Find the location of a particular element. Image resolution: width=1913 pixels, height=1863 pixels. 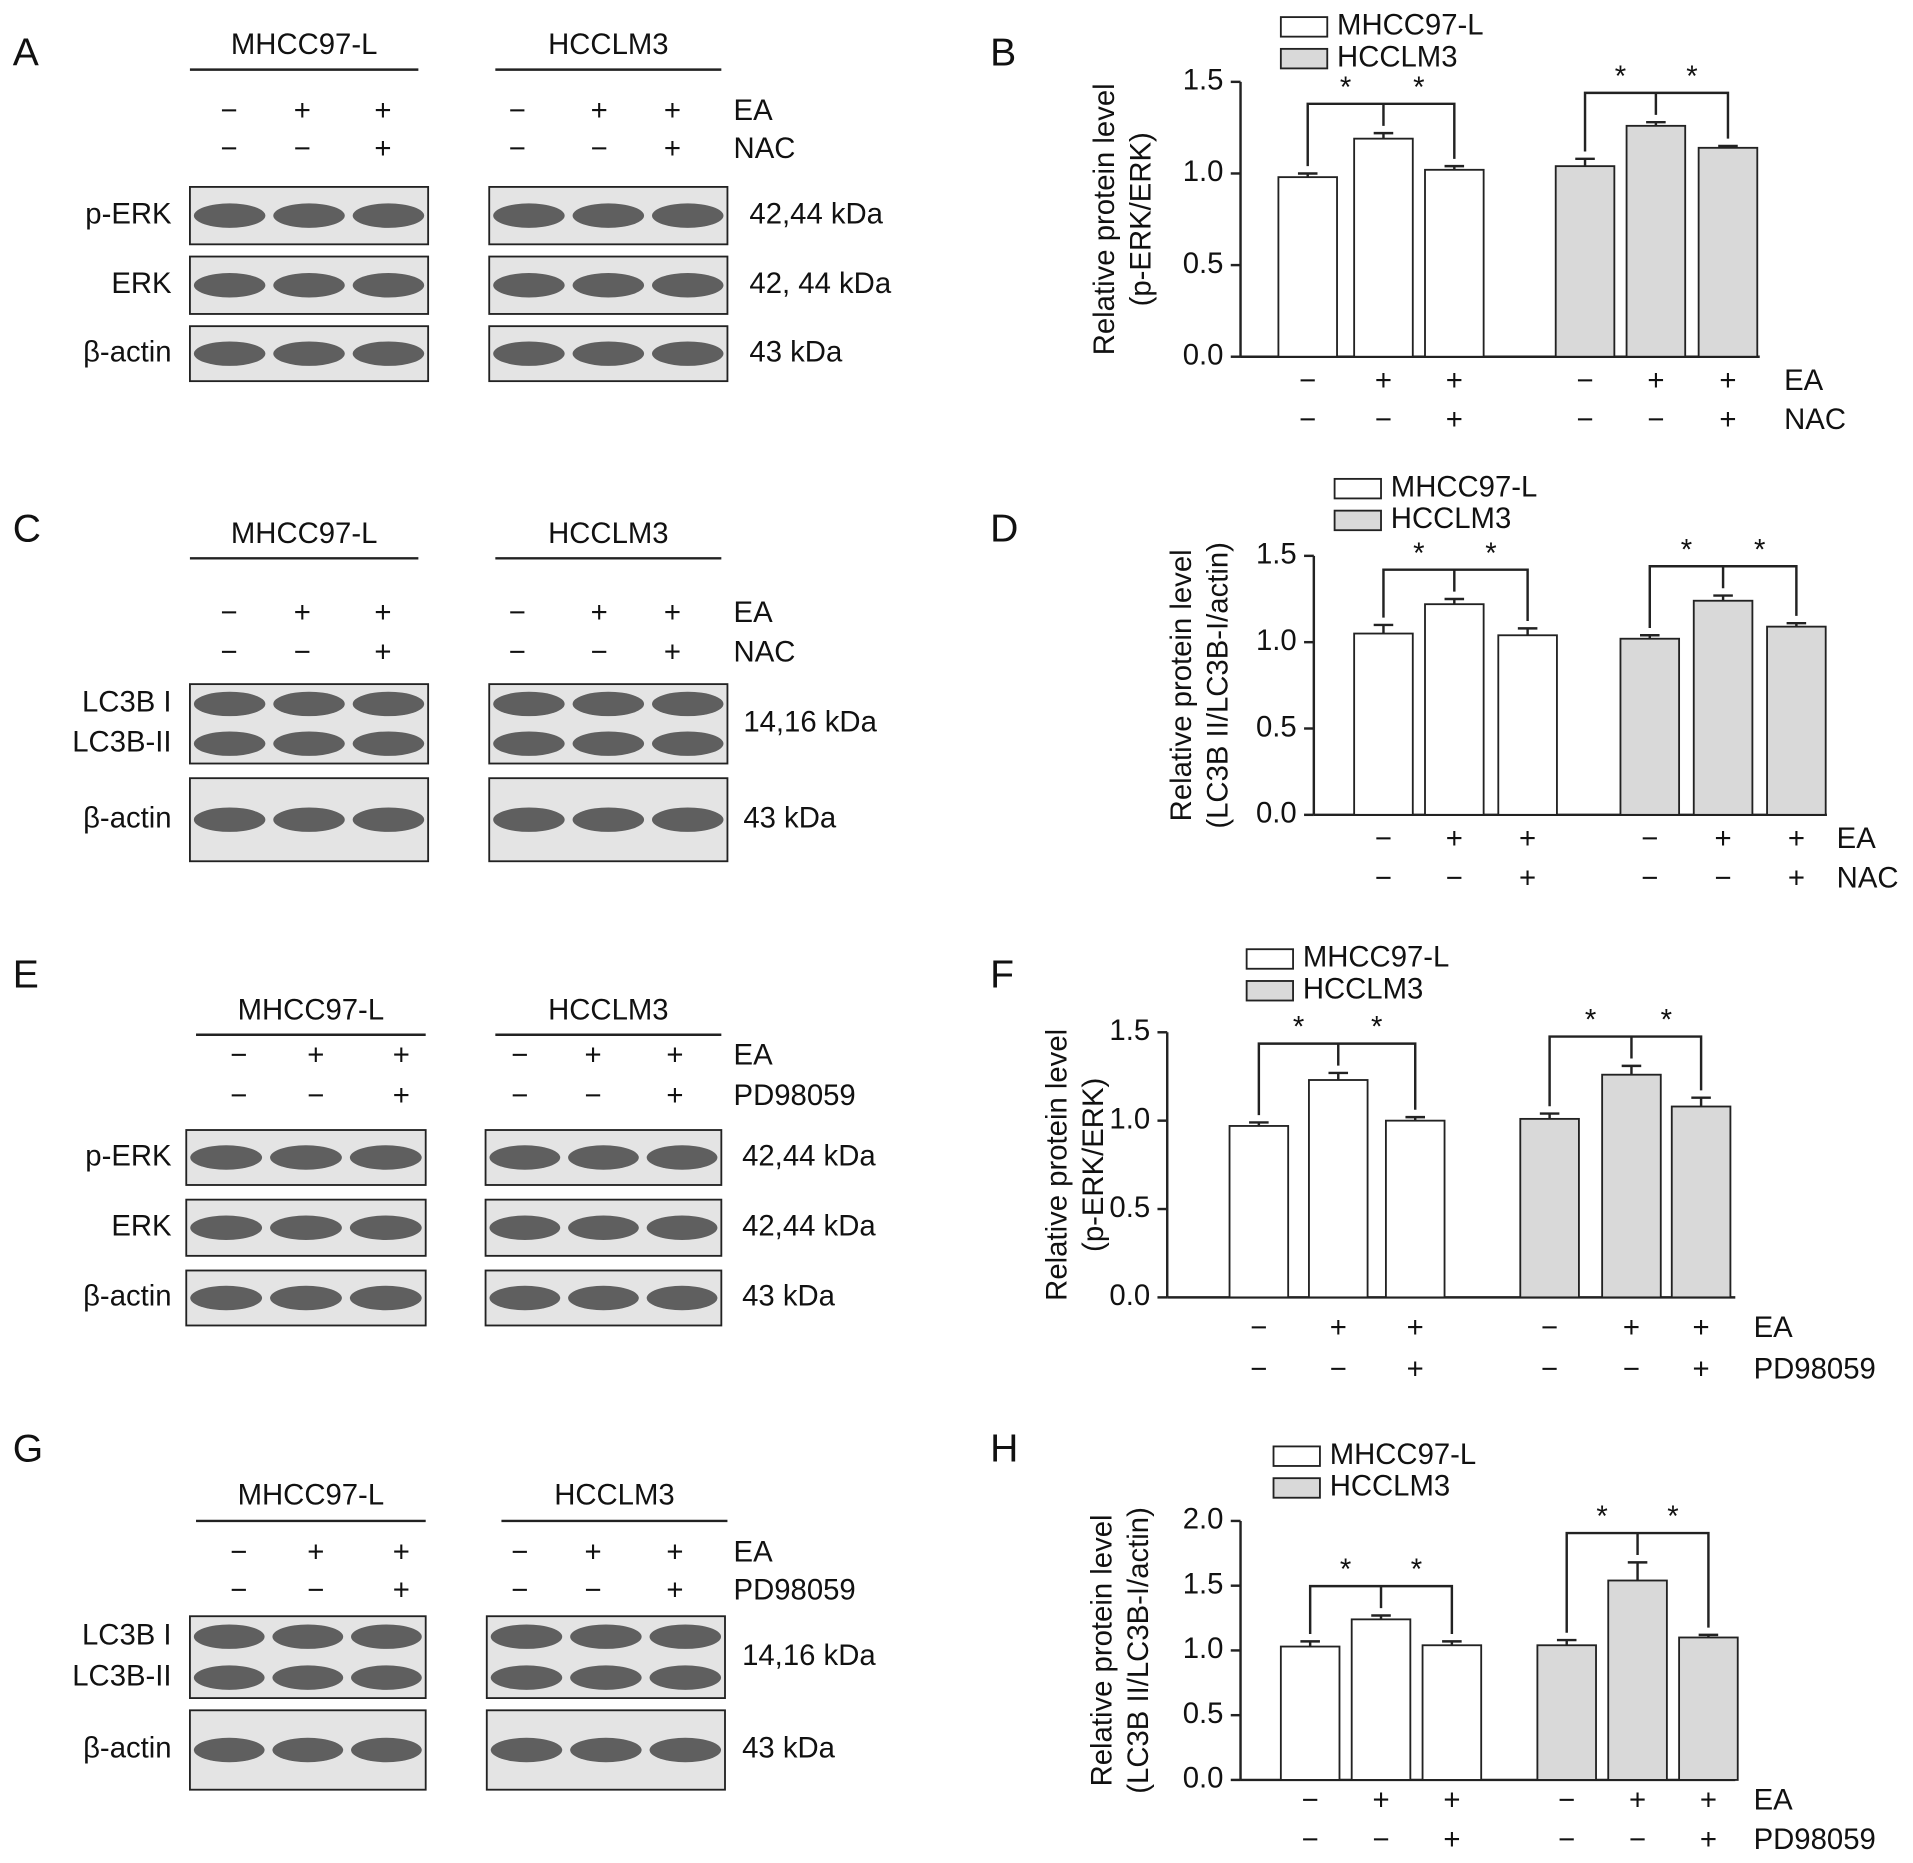

molecular-weight: 43 kDa is located at coordinates (796, 351).